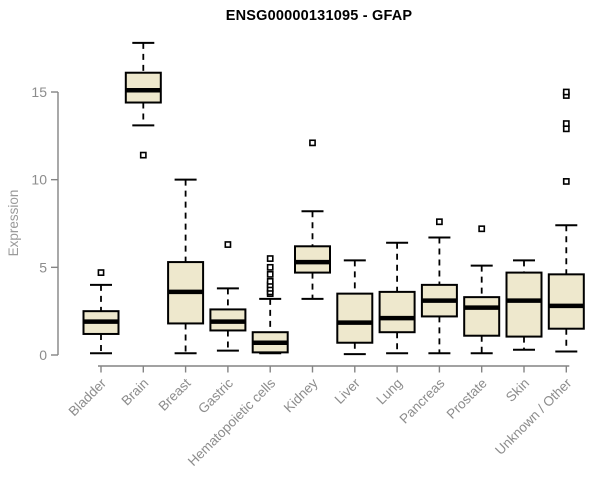  What do you see at coordinates (270, 305) in the screenshot?
I see `box-group-hematopoietic-cells` at bounding box center [270, 305].